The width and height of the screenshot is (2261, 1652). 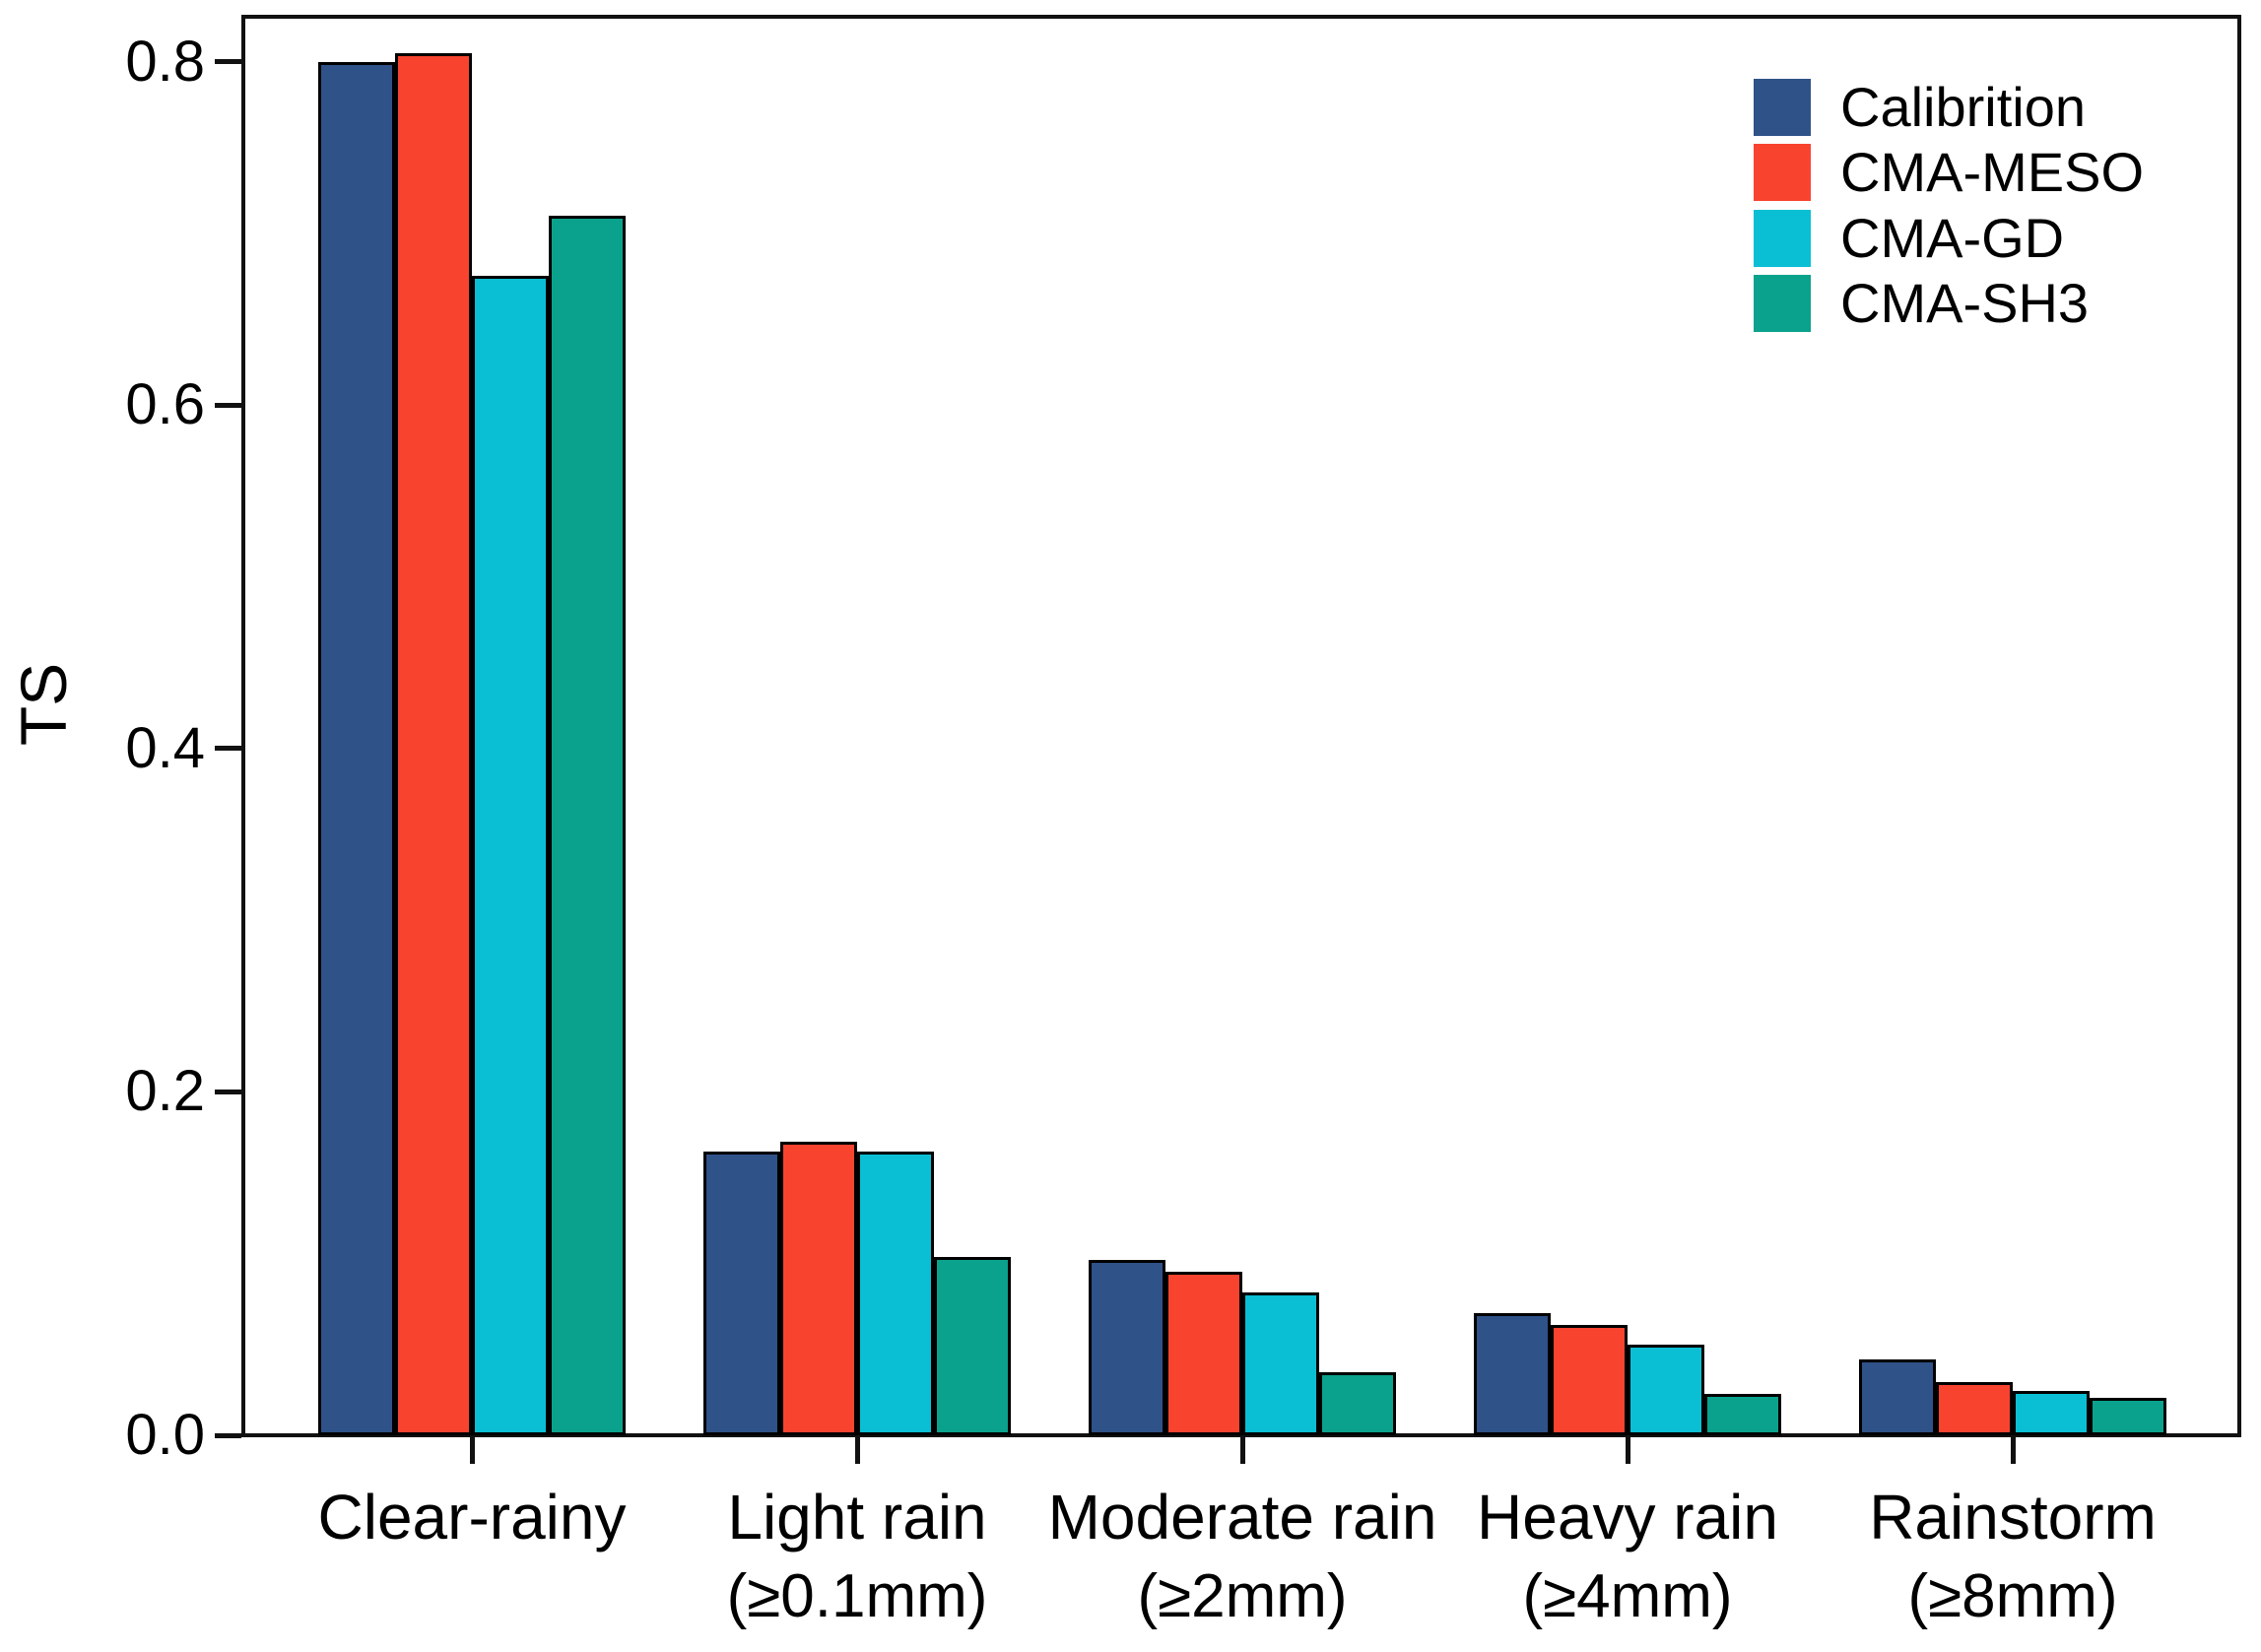 I want to click on x-category-label: Clear-rainy, so click(x=472, y=1517).